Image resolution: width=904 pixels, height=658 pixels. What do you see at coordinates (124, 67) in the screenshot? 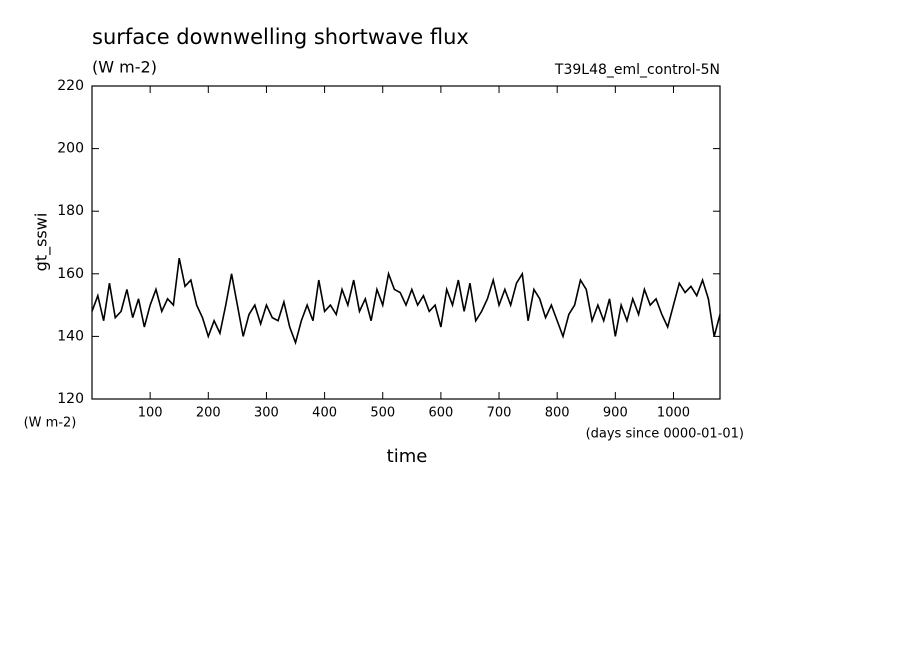
I see `chart-subtitle: (W m-2)` at bounding box center [124, 67].